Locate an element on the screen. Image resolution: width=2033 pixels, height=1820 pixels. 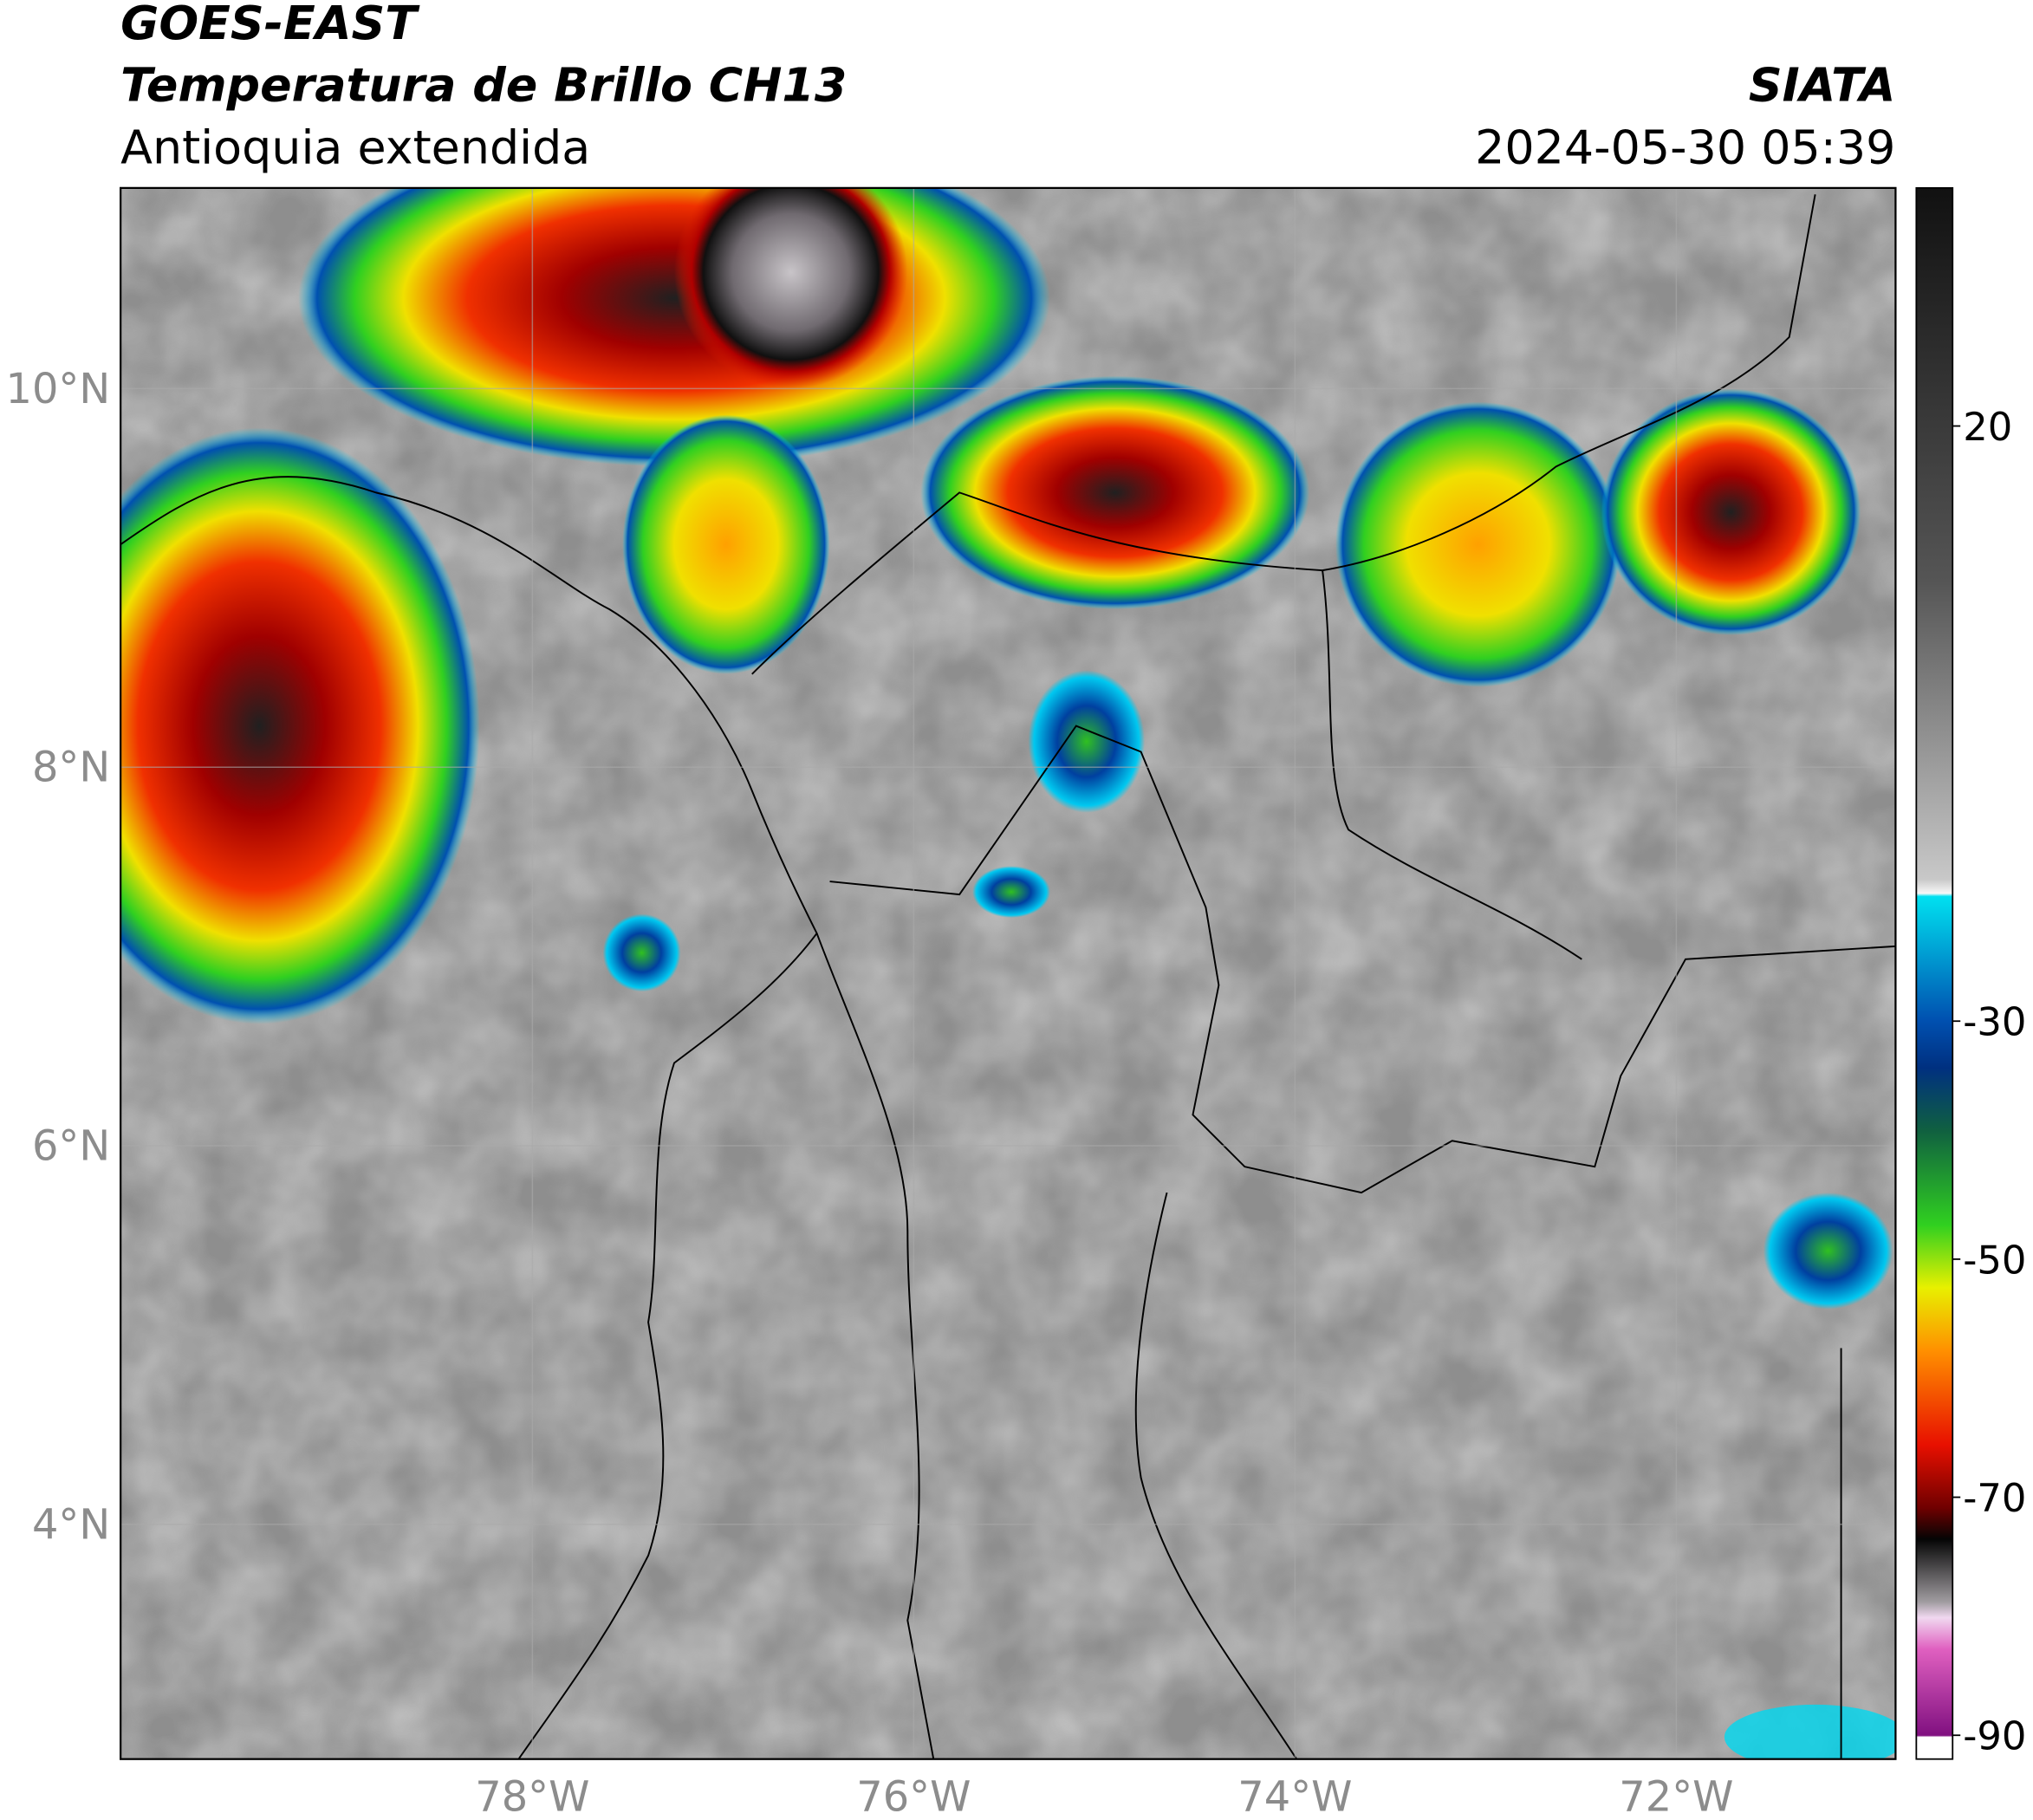
colorbar-tick-label: -90 is located at coordinates (1994, 1736).